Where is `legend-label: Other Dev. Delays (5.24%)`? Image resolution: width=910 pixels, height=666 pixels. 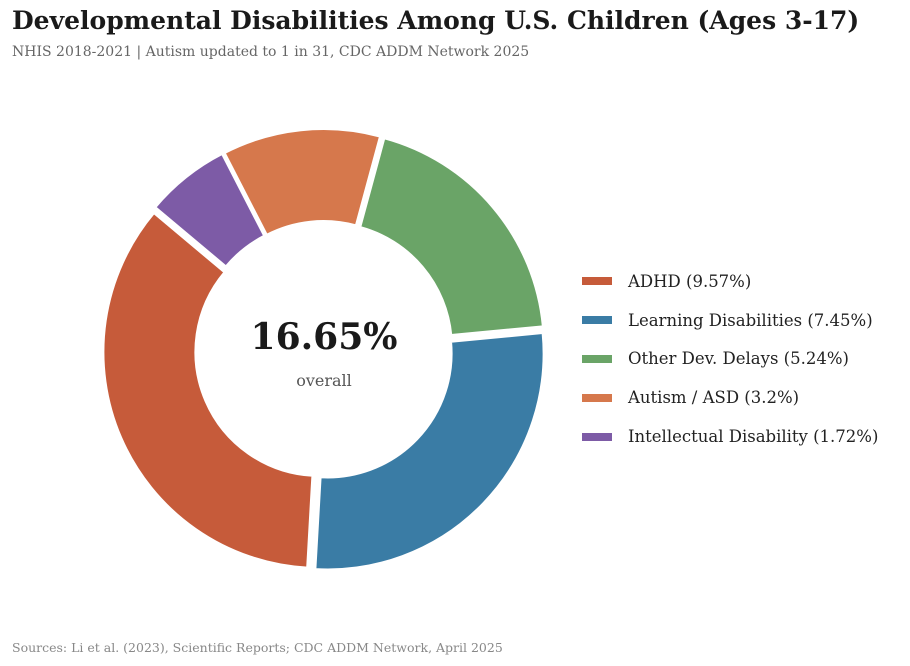
legend-label: Other Dev. Delays (5.24%) is located at coordinates (738, 359).